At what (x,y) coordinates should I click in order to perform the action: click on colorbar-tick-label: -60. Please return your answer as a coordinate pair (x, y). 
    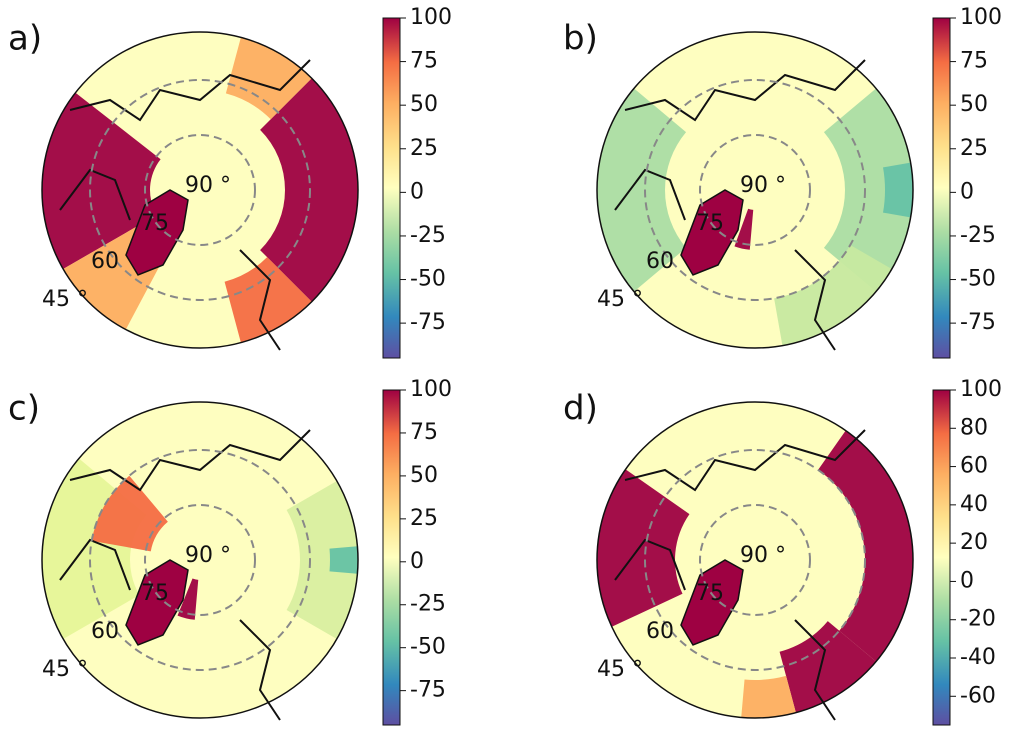
    Looking at the image, I should click on (978, 695).